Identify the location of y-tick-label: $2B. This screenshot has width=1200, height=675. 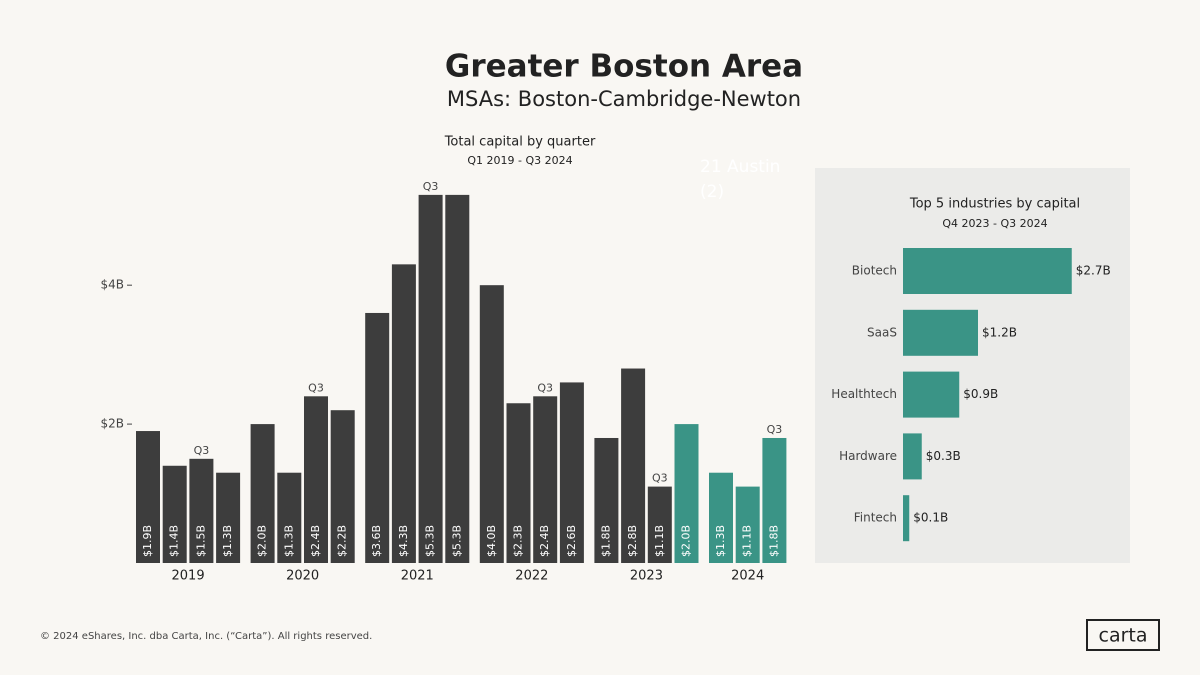
(112, 424).